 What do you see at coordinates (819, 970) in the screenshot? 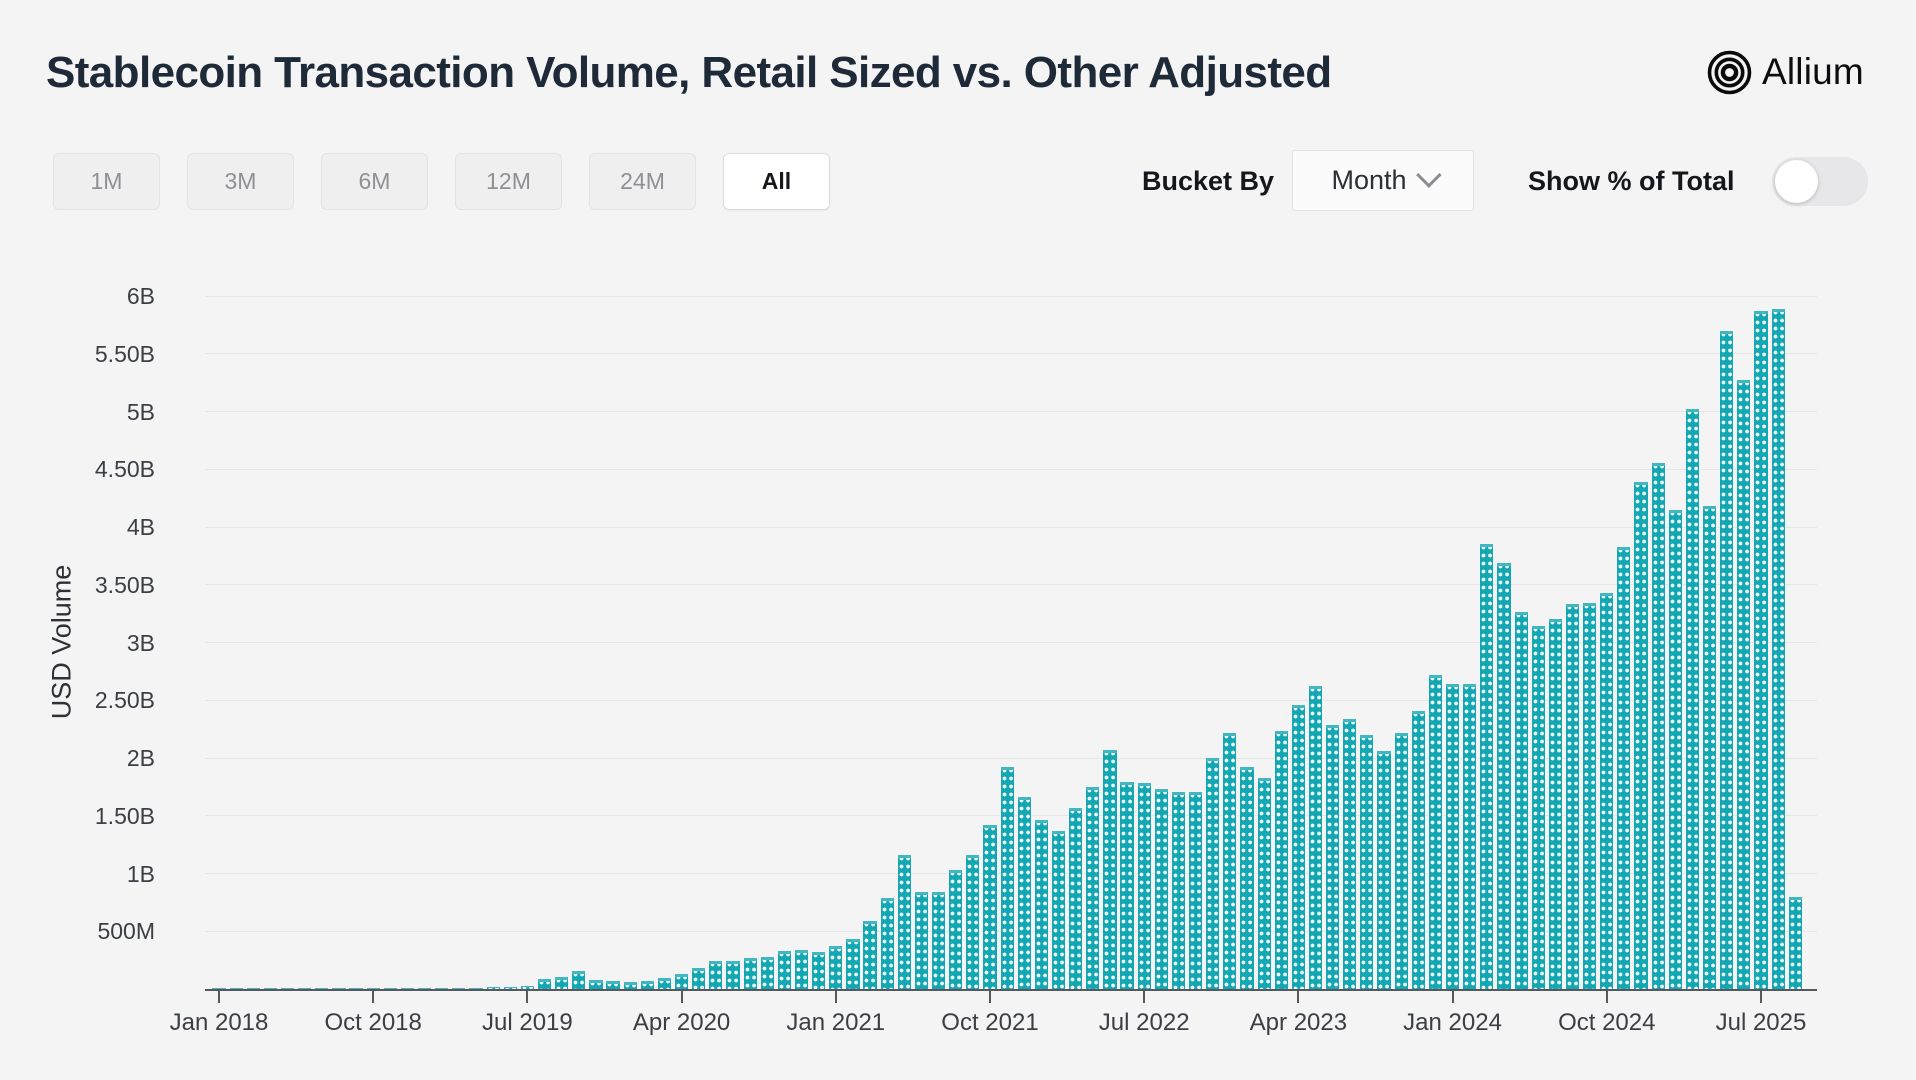
I see `bar-dec-2020` at bounding box center [819, 970].